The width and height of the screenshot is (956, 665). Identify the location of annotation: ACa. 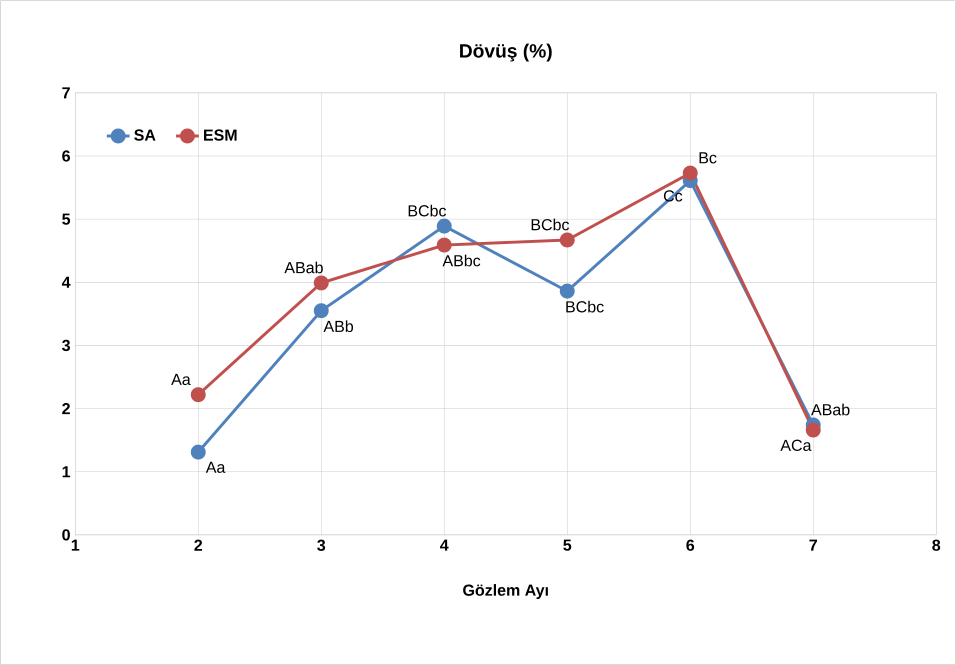
(796, 445).